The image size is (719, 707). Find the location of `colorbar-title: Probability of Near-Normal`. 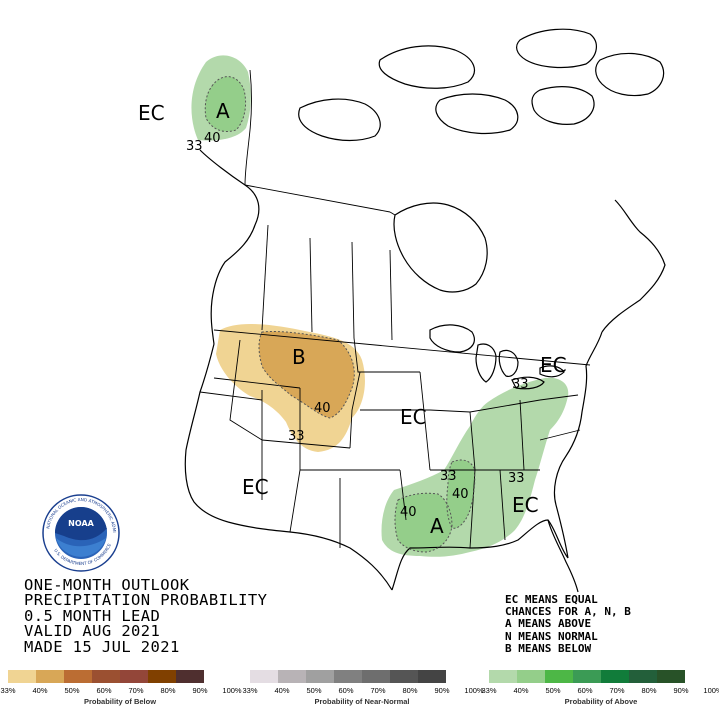

colorbar-title: Probability of Near-Normal is located at coordinates (362, 701).